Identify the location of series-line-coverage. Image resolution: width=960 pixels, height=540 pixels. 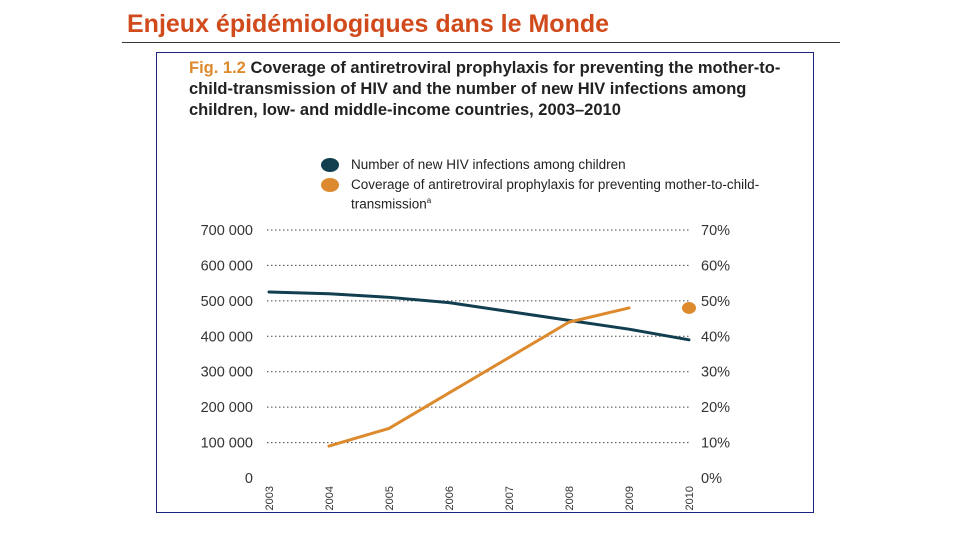
(479, 377).